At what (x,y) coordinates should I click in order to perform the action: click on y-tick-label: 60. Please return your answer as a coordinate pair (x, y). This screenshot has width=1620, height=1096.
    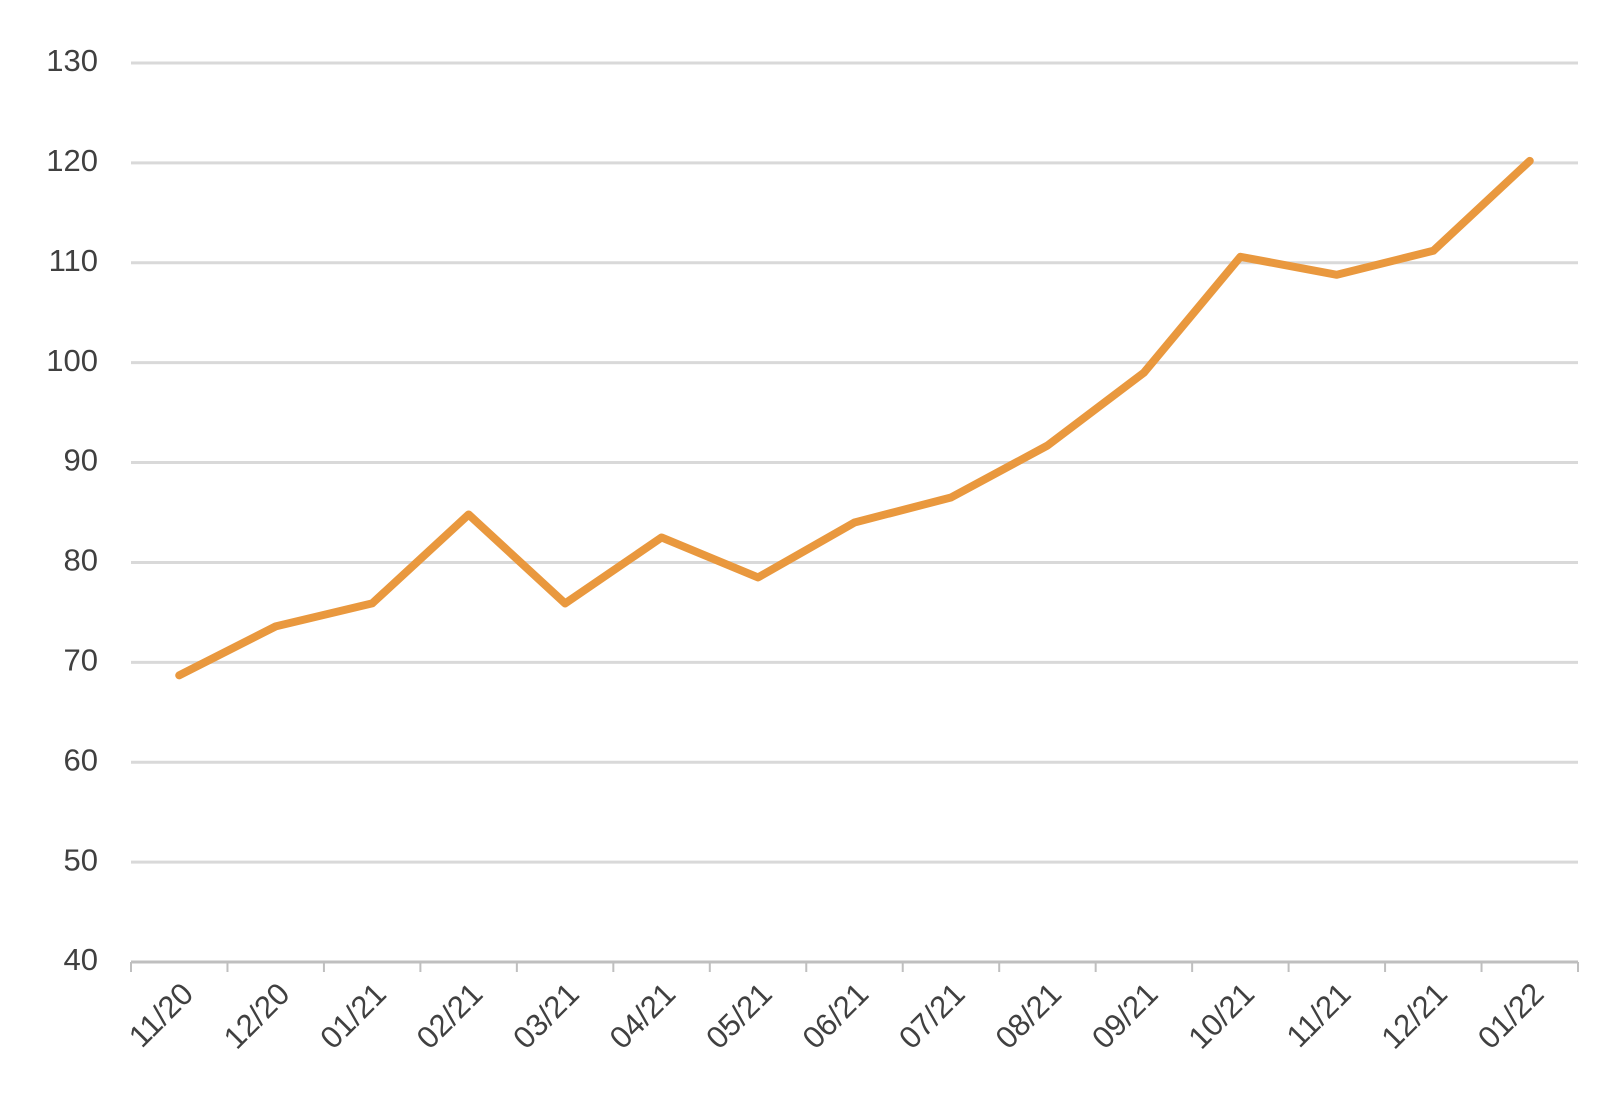
    Looking at the image, I should click on (81, 759).